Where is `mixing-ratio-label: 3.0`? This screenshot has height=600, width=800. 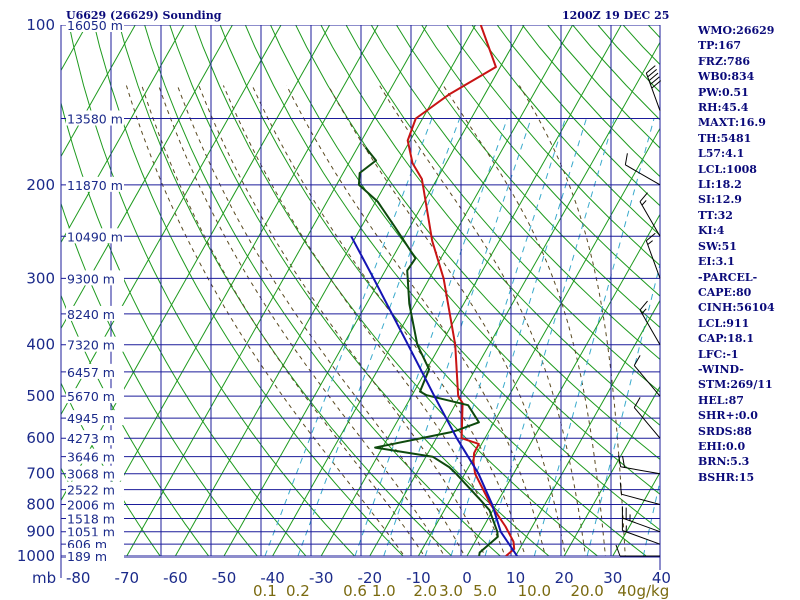 mixing-ratio-label: 3.0 is located at coordinates (451, 591).